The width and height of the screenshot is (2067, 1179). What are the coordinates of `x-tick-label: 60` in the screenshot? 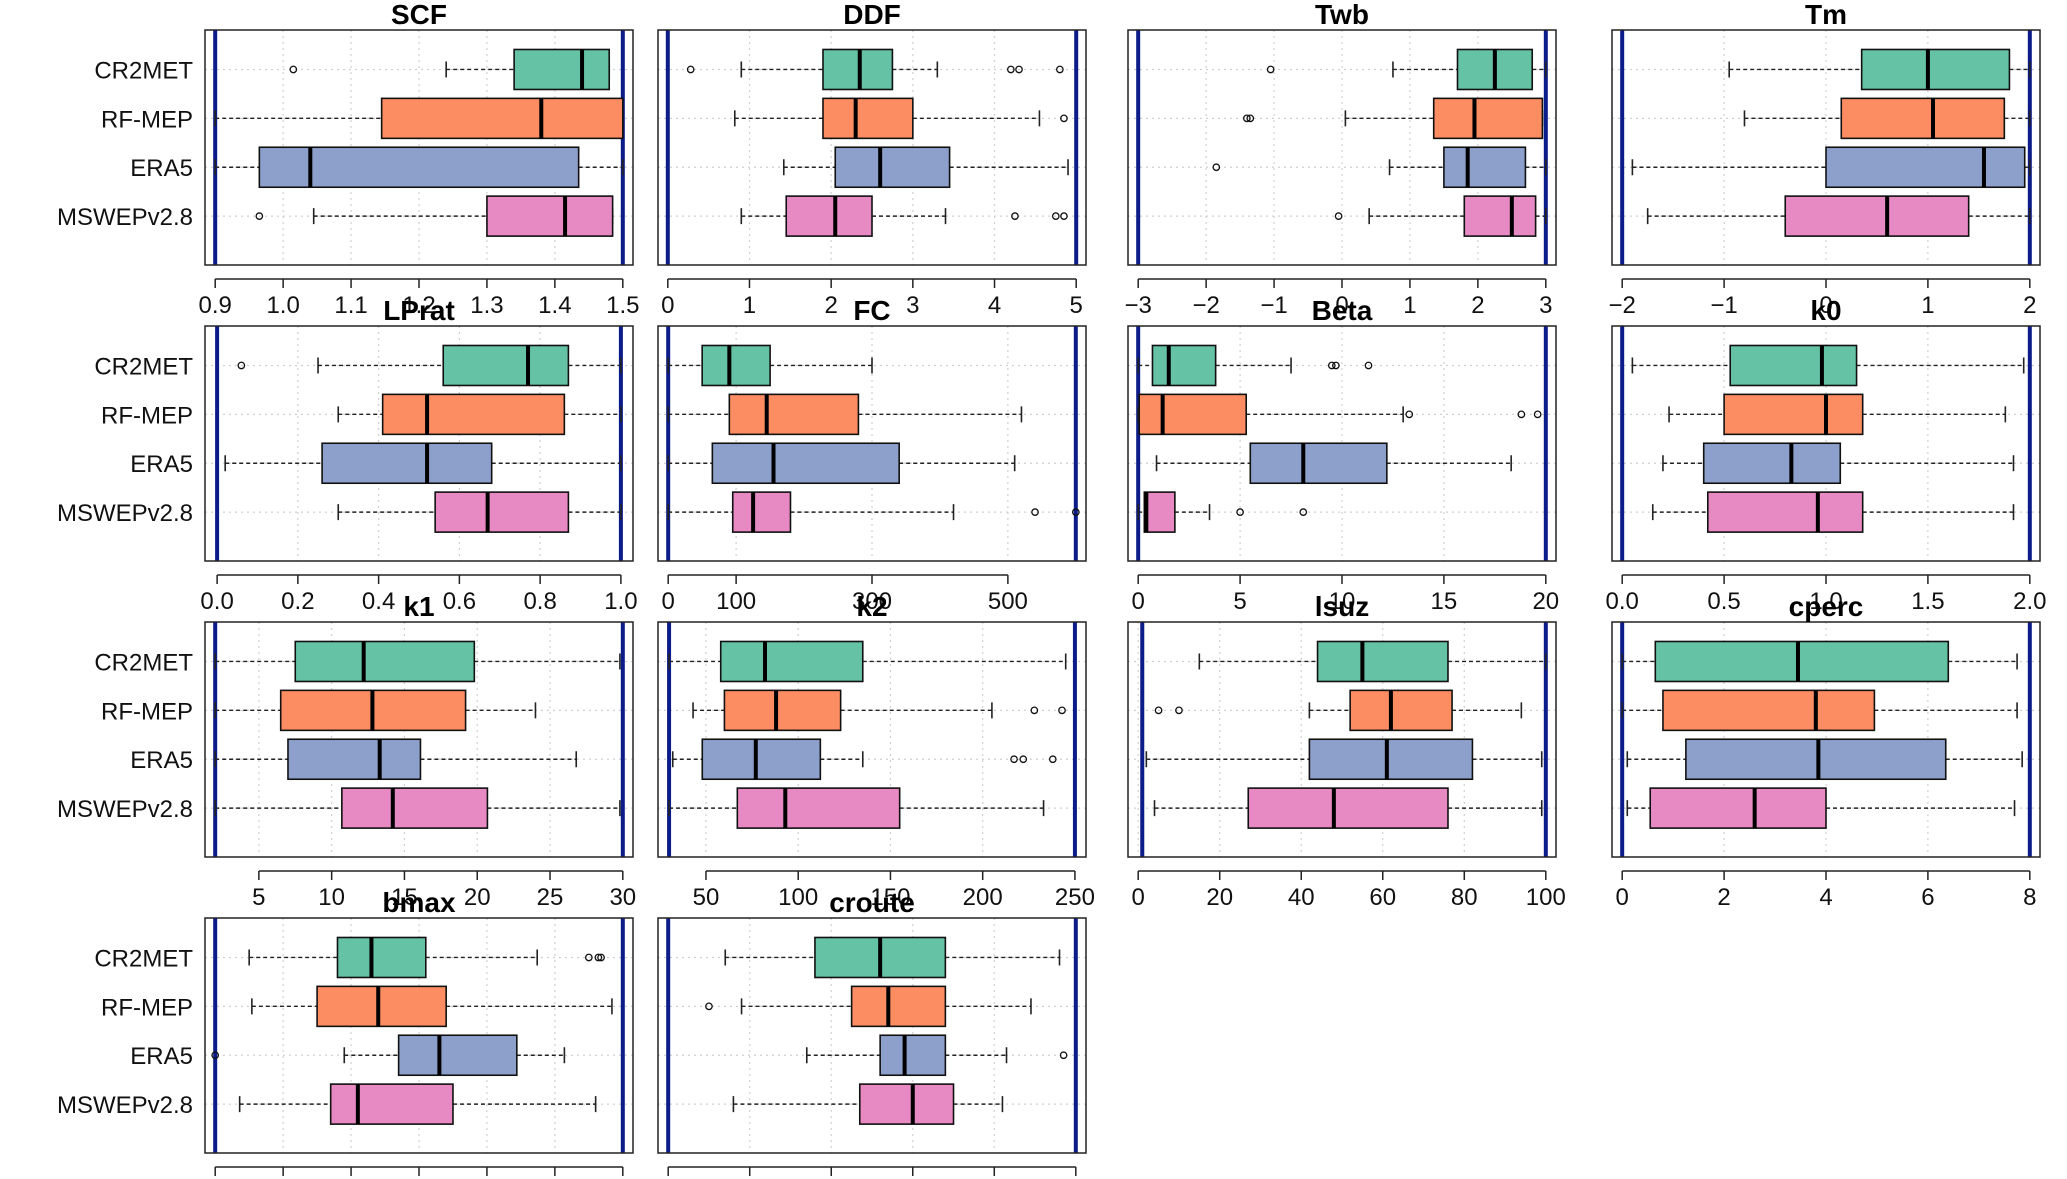 It's located at (1382, 897).